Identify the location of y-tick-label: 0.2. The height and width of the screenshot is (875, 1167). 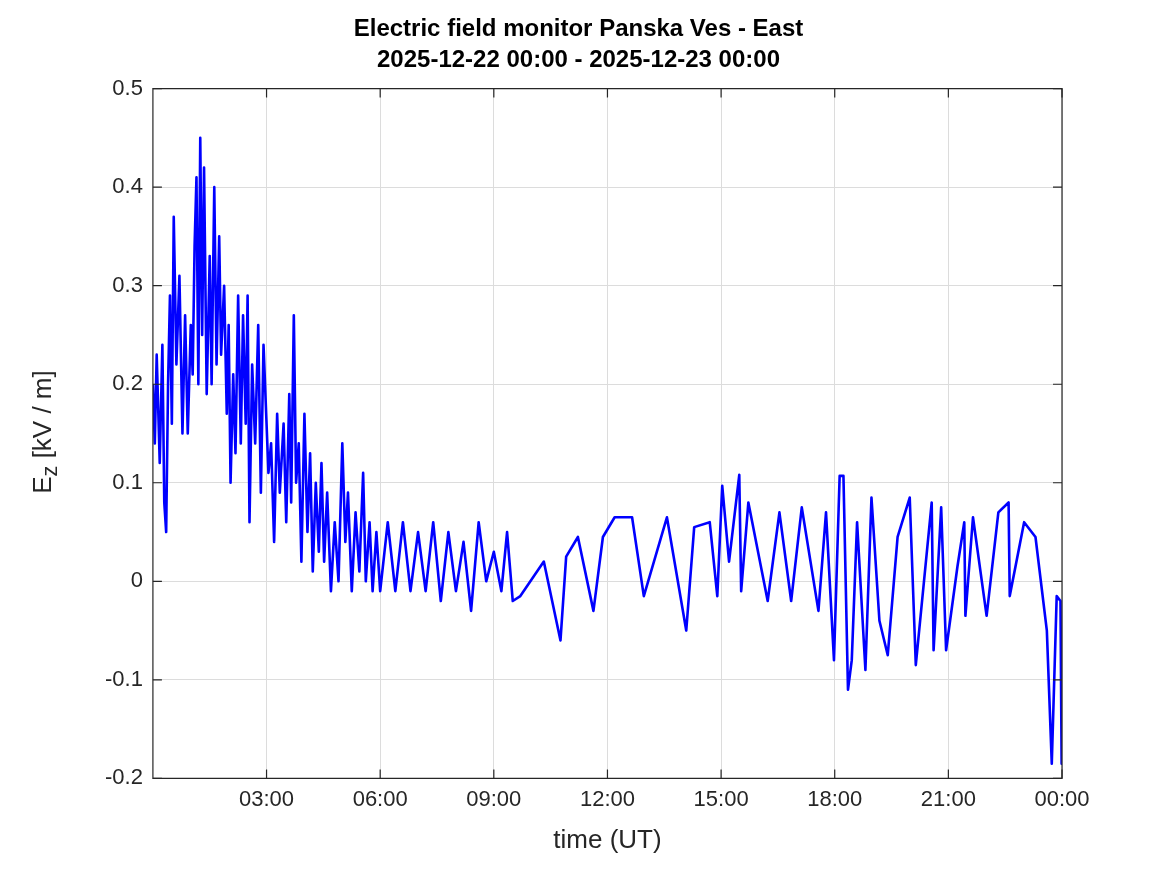
(127, 383).